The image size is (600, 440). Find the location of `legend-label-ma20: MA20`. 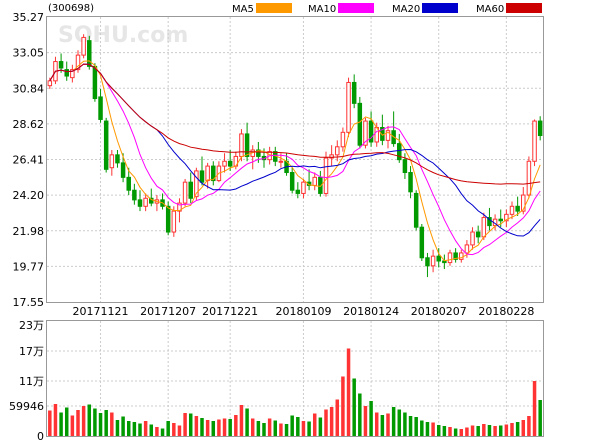

legend-label-ma20: MA20 is located at coordinates (406, 9).